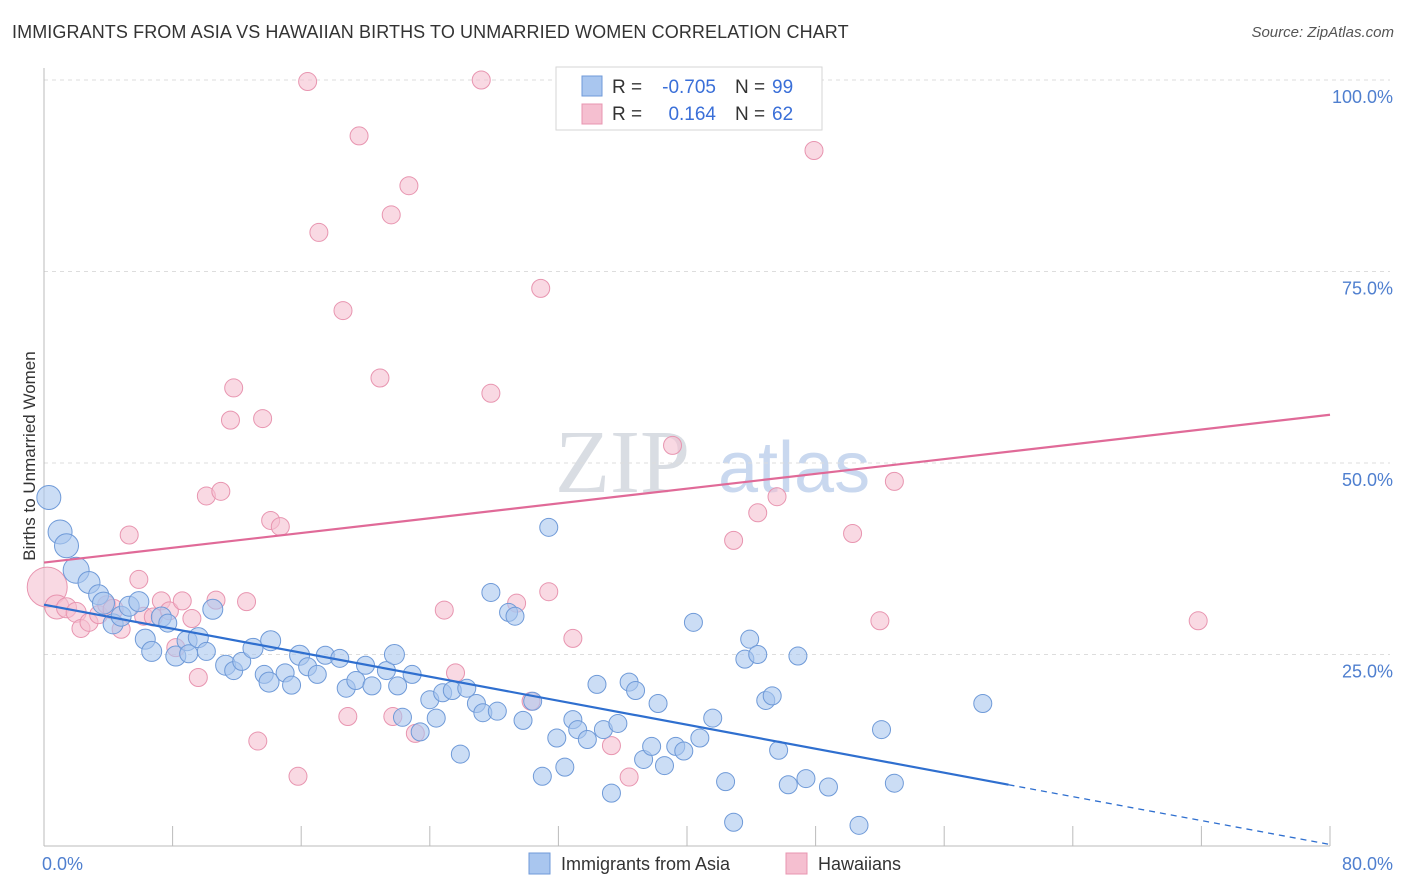 Image resolution: width=1406 pixels, height=892 pixels. I want to click on legend-r-label-1: R =, so click(627, 87).